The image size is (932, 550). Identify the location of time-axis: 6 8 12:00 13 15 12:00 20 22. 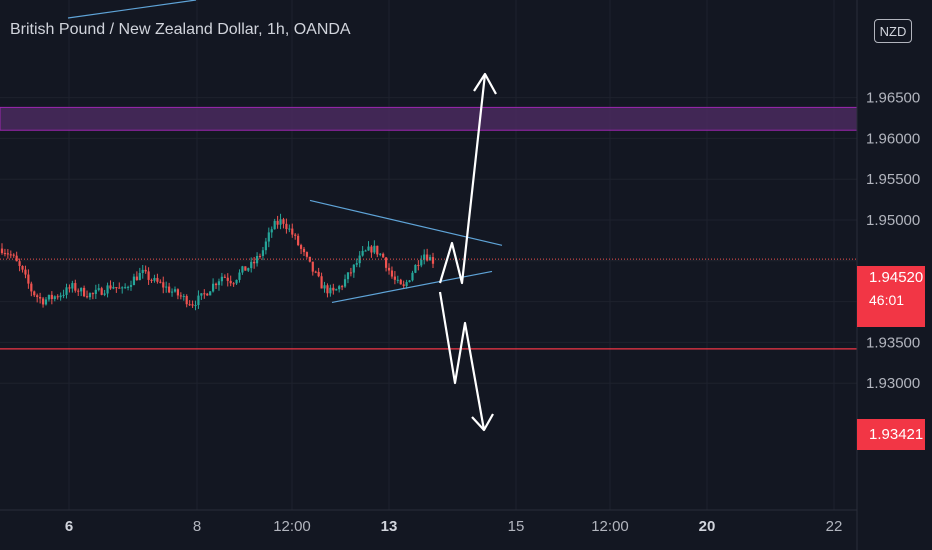
(428, 522).